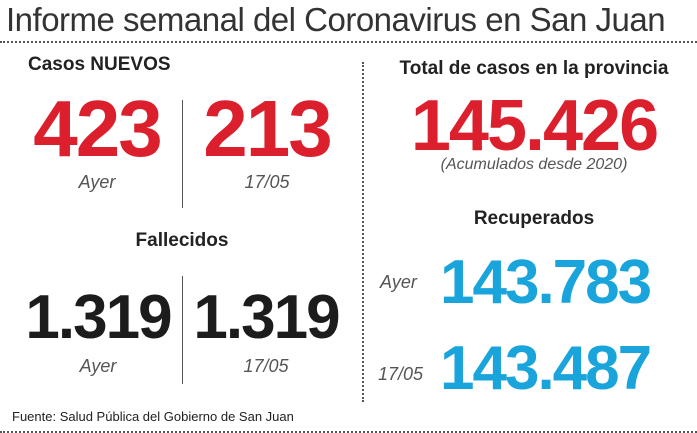 The image size is (697, 433). What do you see at coordinates (99, 64) in the screenshot?
I see `casos-nuevos-heading: Casos NUEVOS` at bounding box center [99, 64].